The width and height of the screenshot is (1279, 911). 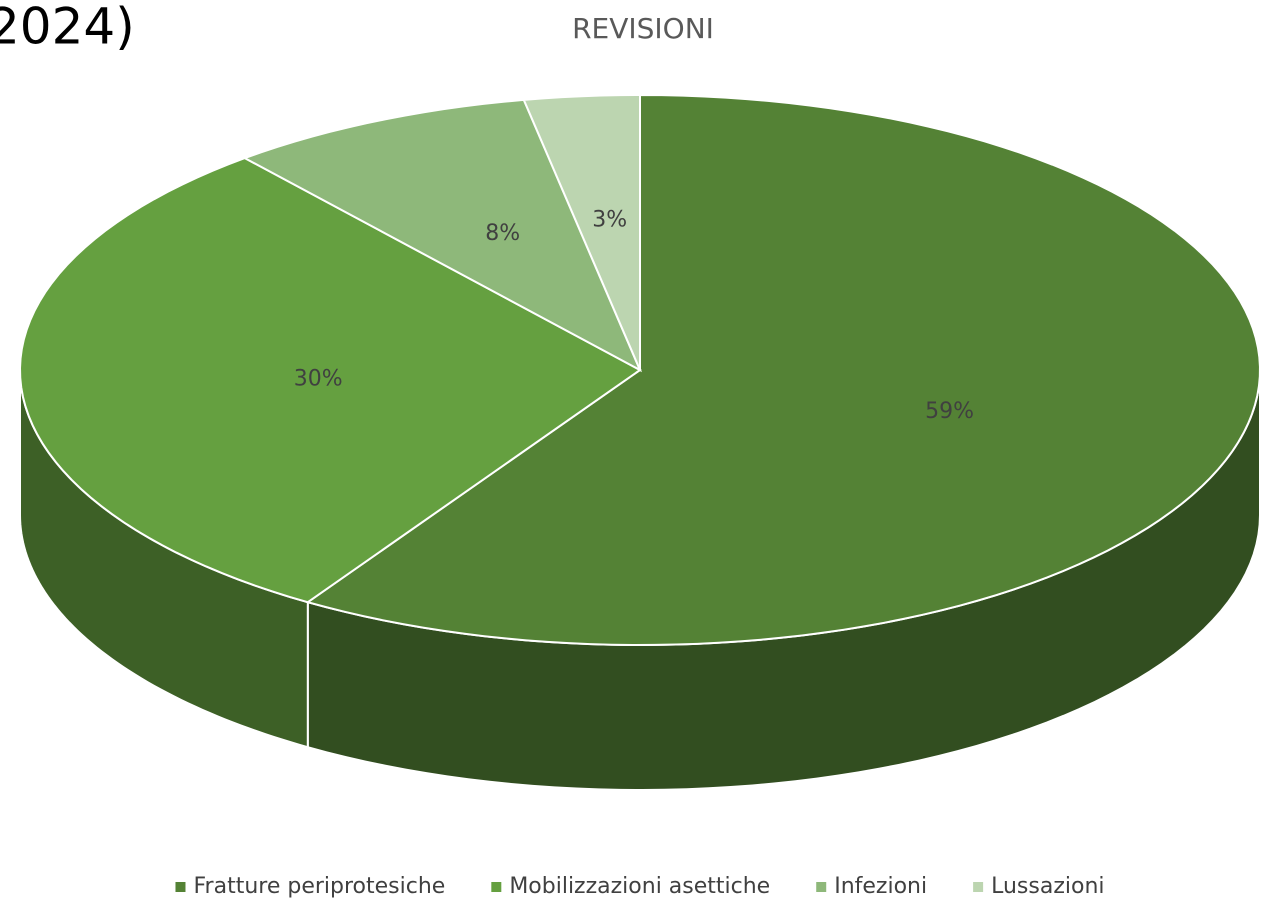 I want to click on legend-label: Mobilizzazioni asettiche, so click(x=639, y=886).